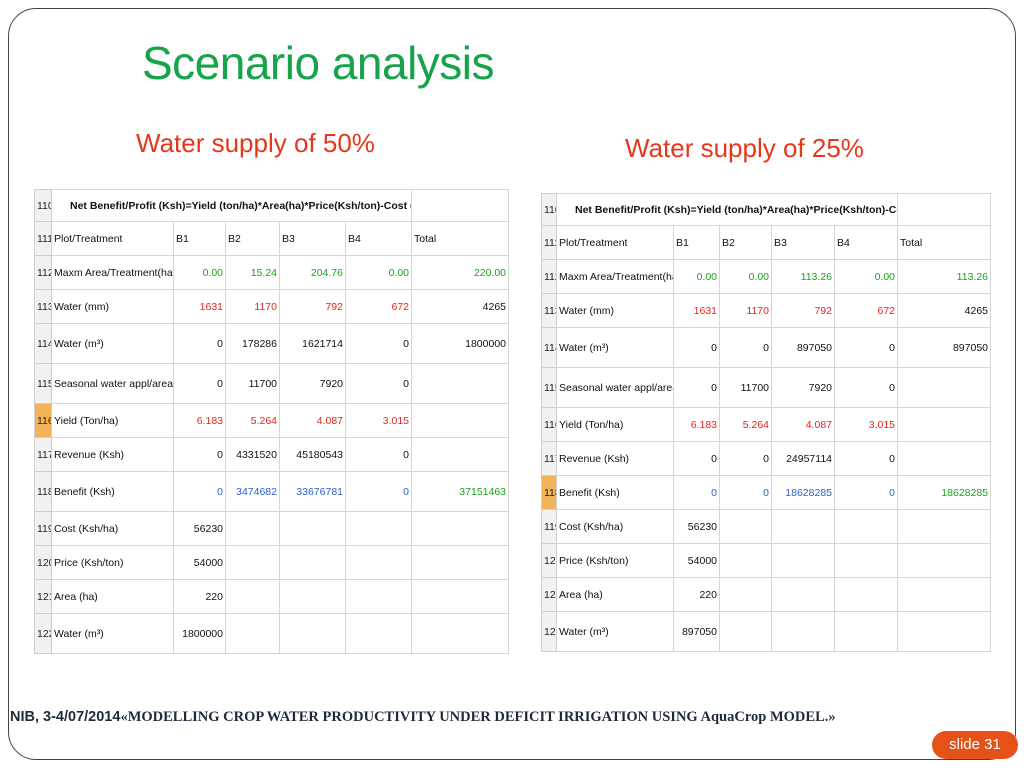 The height and width of the screenshot is (768, 1024). What do you see at coordinates (803, 276) in the screenshot?
I see `value-cell: 113.26` at bounding box center [803, 276].